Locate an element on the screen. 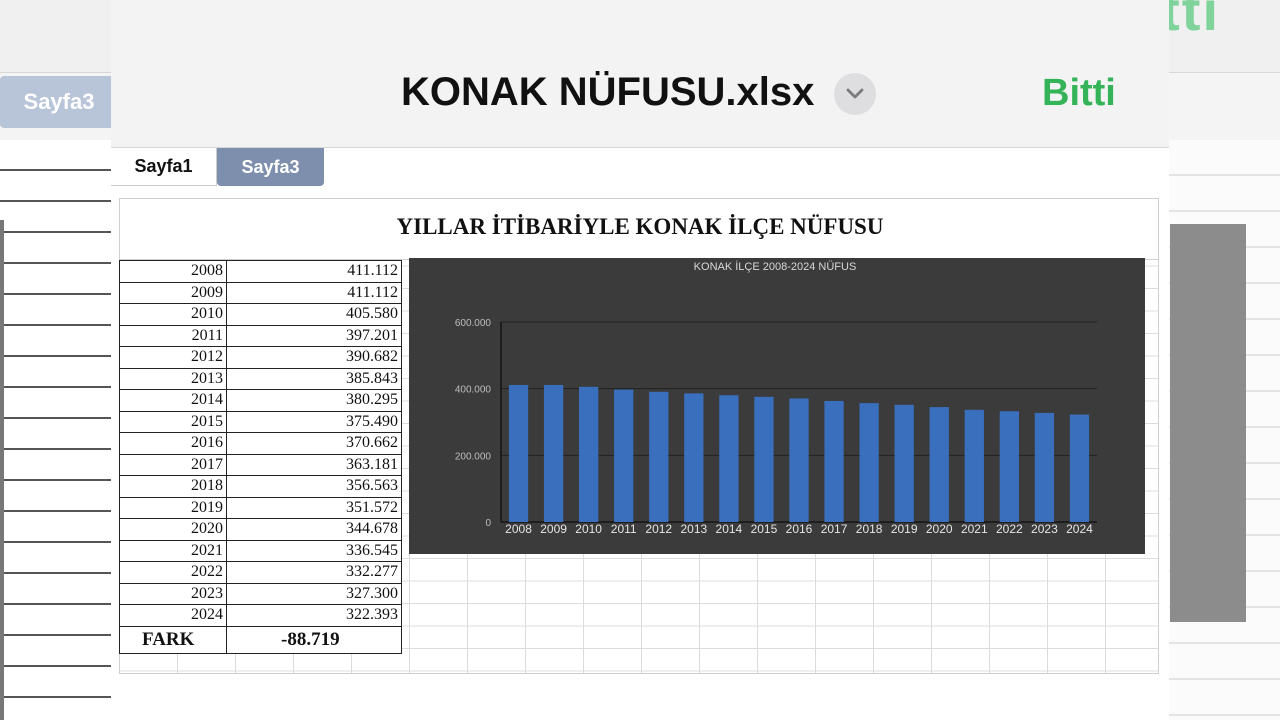  difference-row: FARK -88.719 is located at coordinates (260, 639).